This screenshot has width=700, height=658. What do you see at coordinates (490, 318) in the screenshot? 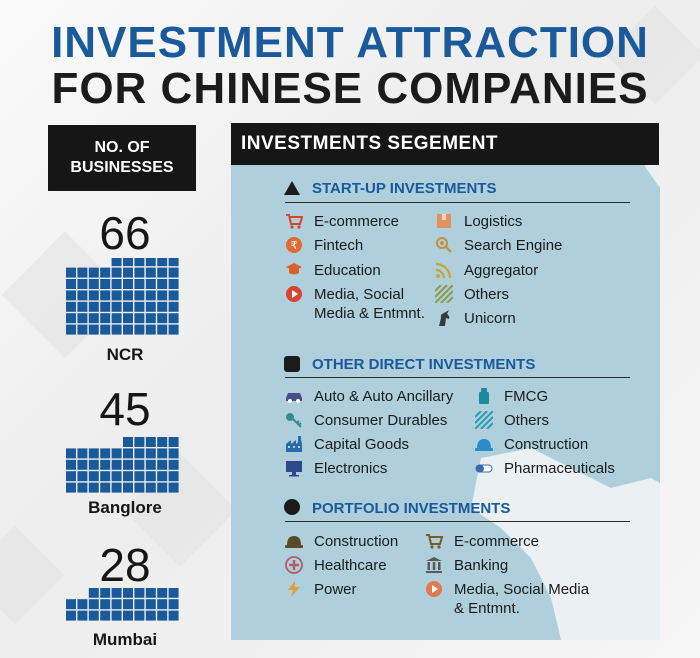
I see `segment-item-label: Unicorn` at bounding box center [490, 318].